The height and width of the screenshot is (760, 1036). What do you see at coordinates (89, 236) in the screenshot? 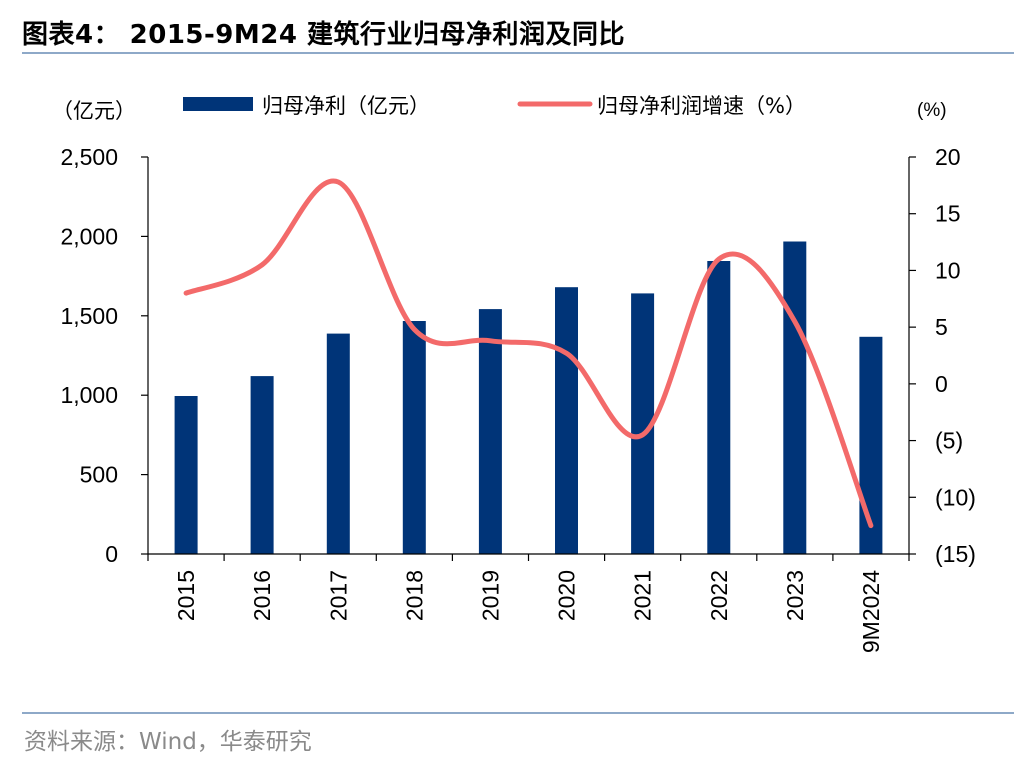
I see `left-tick-label: 2,000` at bounding box center [89, 236].